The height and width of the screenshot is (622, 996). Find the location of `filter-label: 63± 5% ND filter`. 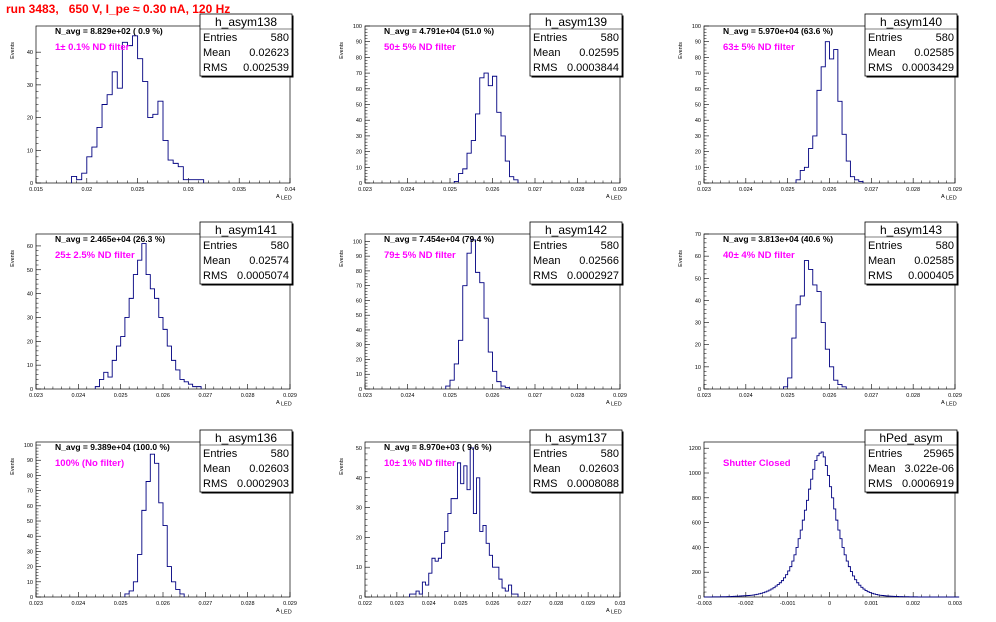

filter-label: 63± 5% ND filter is located at coordinates (759, 47).